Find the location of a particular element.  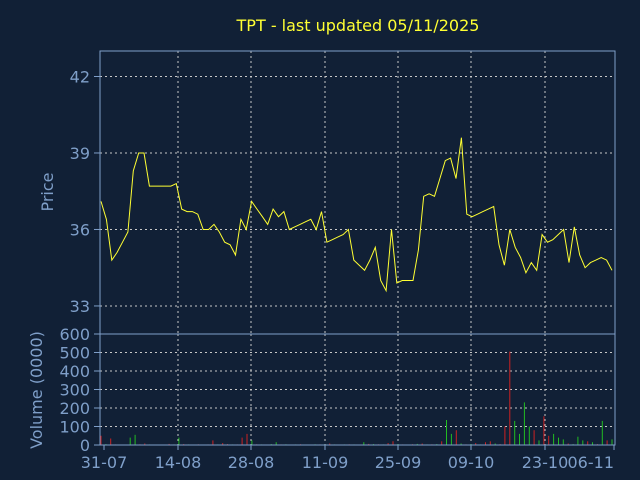

x-tick-label: 23-10 is located at coordinates (545, 462).